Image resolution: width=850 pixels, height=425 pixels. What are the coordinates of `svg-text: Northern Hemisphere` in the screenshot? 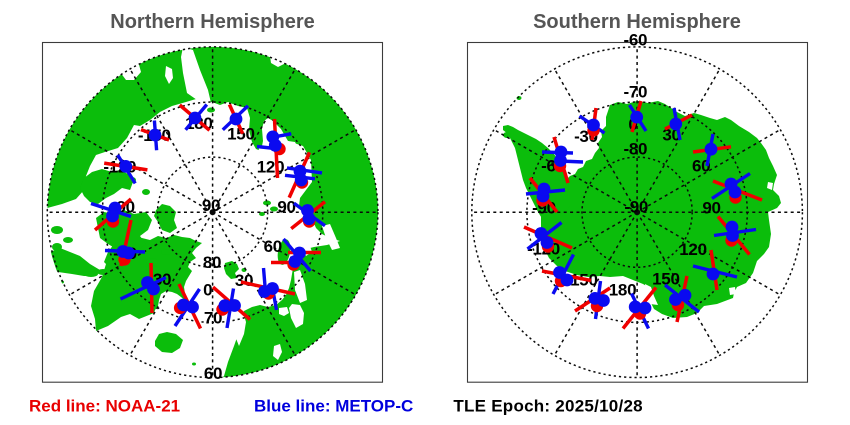 It's located at (212, 22).